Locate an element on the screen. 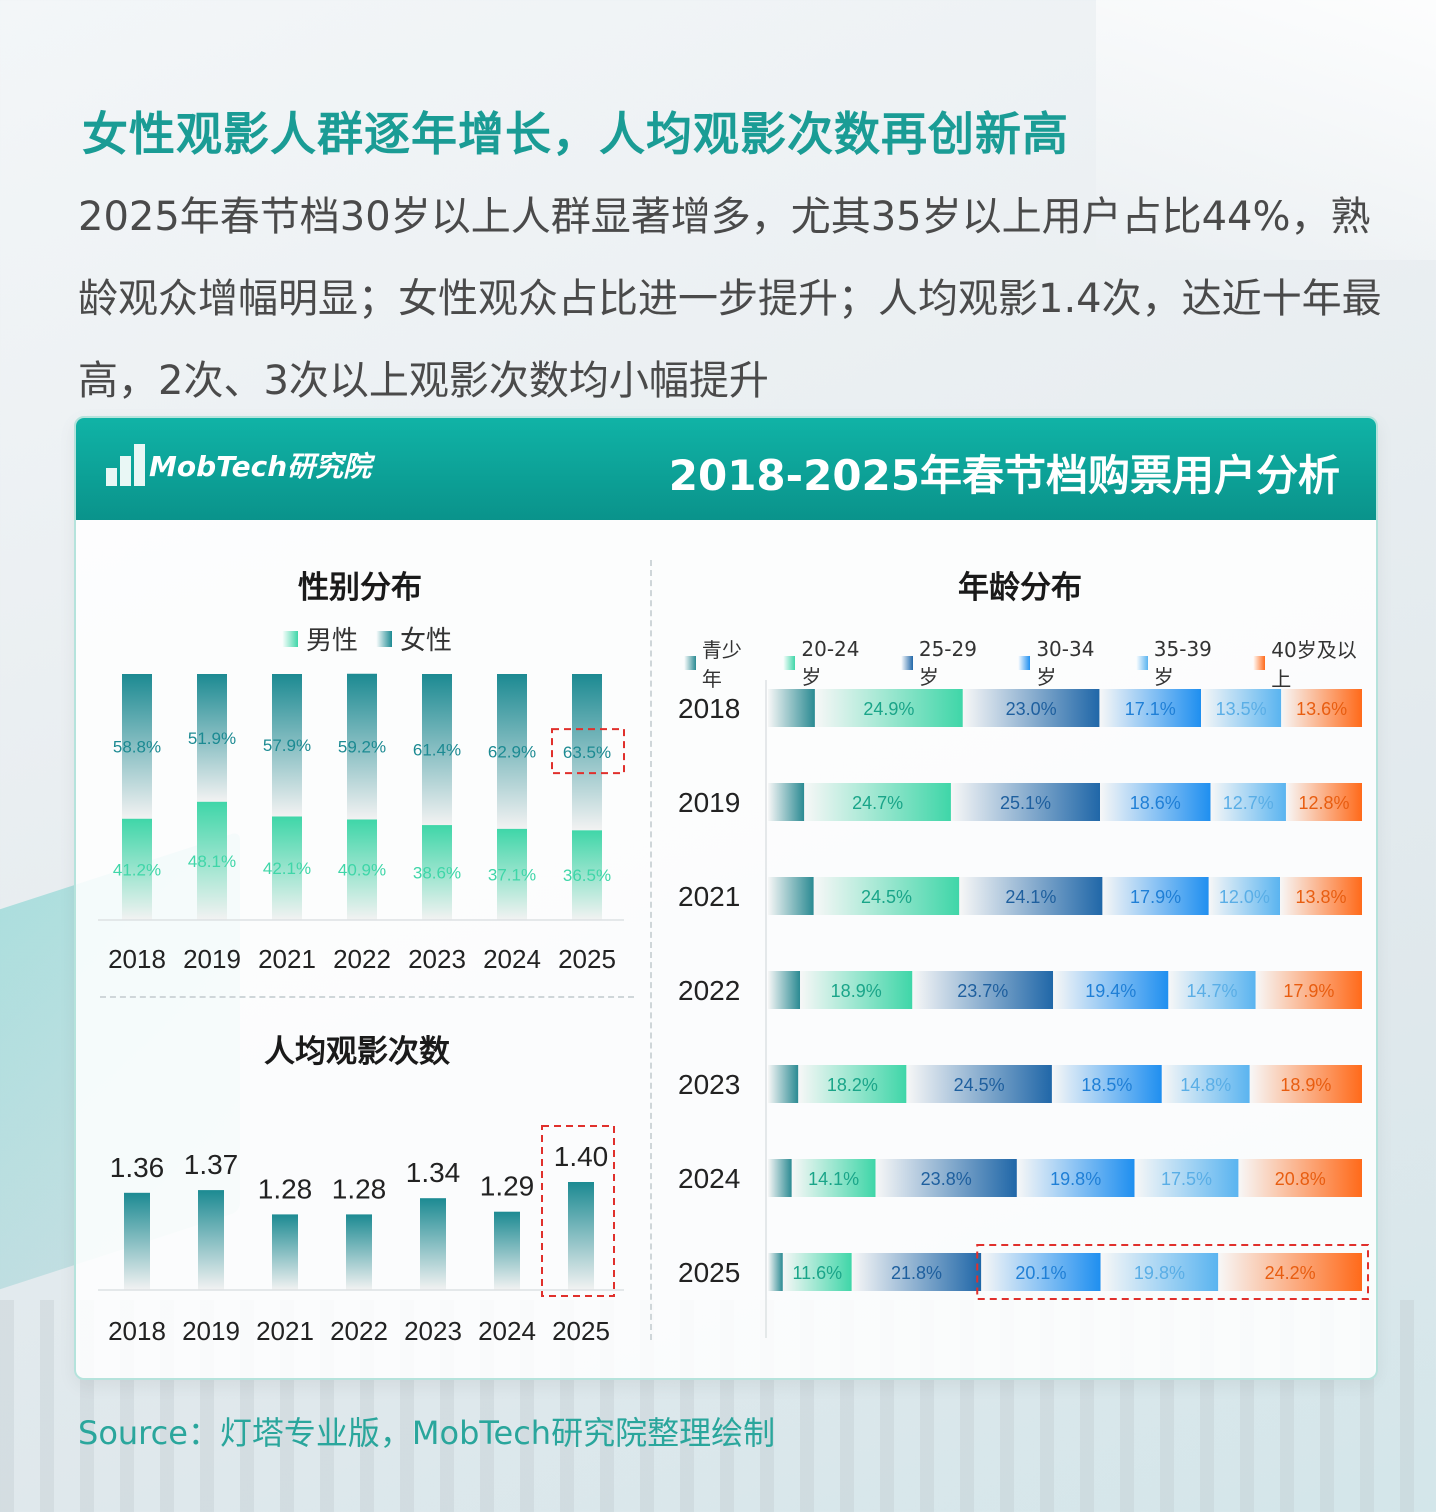 Image resolution: width=1436 pixels, height=1512 pixels. mobtech-logo: MobTech研究院 is located at coordinates (238, 465).